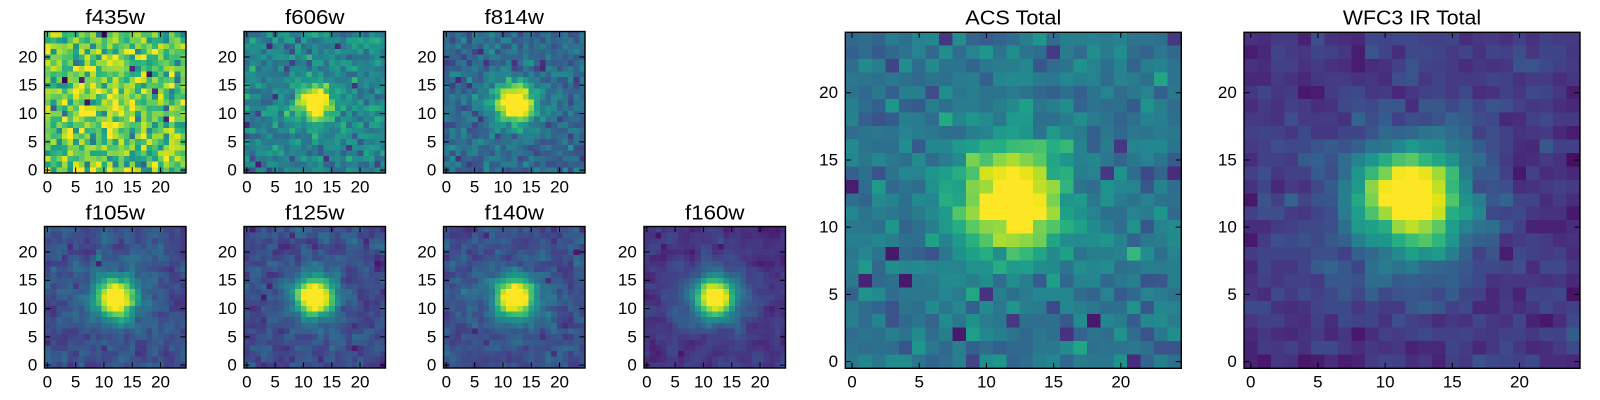 The image size is (1600, 400). I want to click on svg-text: f606w, so click(315, 18).